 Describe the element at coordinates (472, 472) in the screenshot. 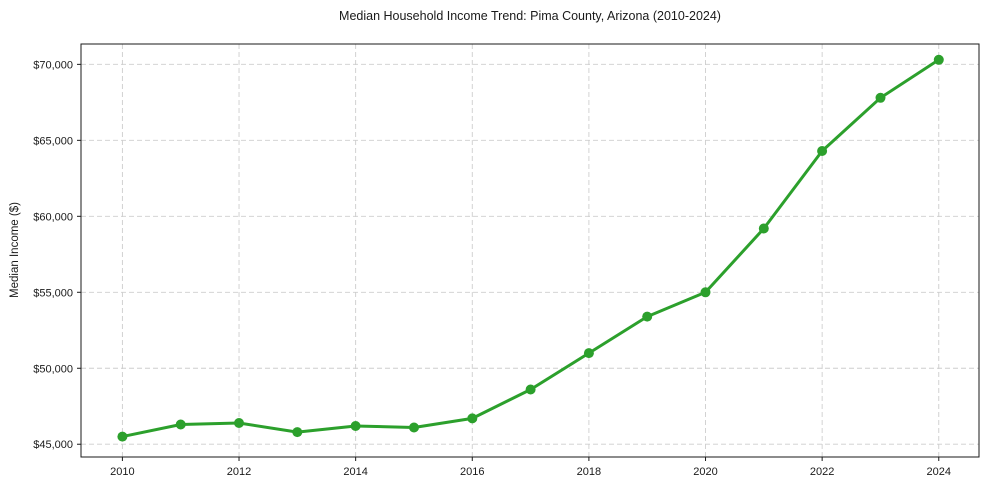

I see `x-tick-label: 2016` at that location.